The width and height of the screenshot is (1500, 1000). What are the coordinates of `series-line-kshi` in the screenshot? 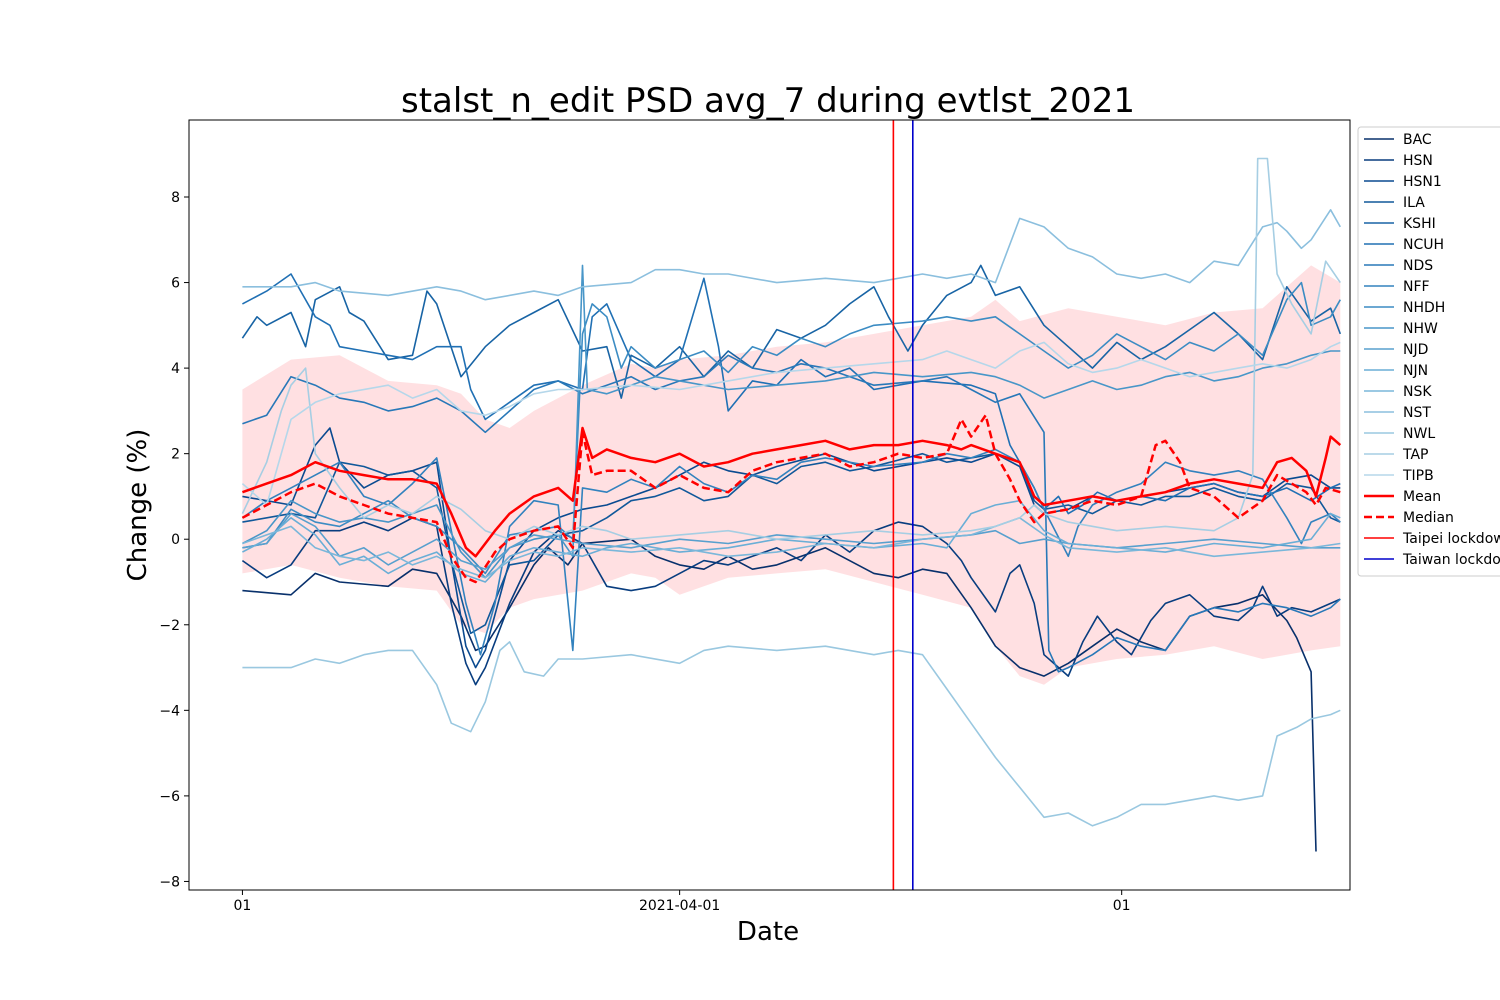 It's located at (791, 331).